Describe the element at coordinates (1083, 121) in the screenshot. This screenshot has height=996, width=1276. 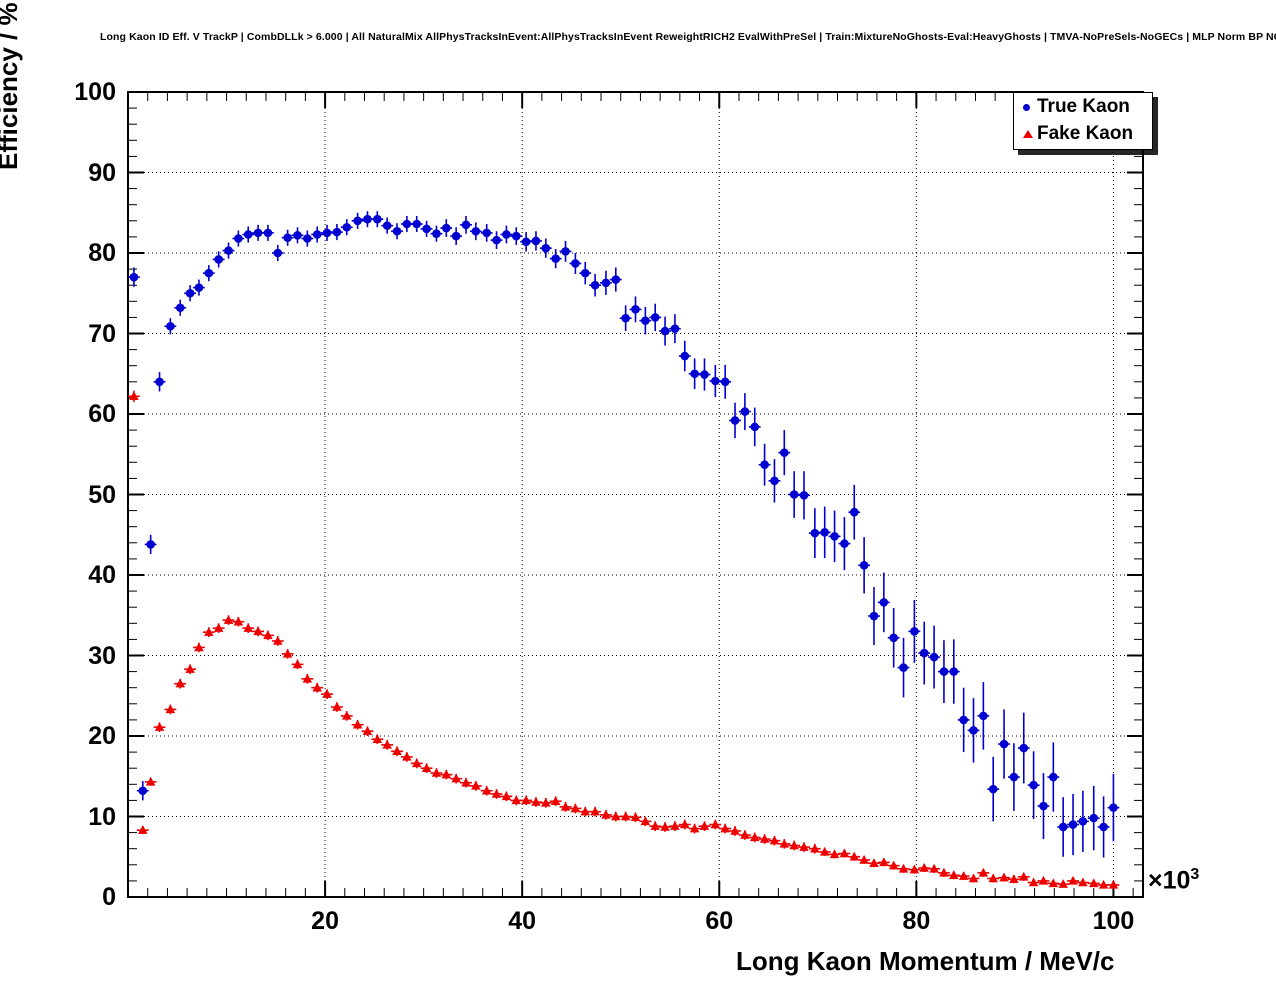
I see `legend: True Kaon Fake Kaon` at that location.